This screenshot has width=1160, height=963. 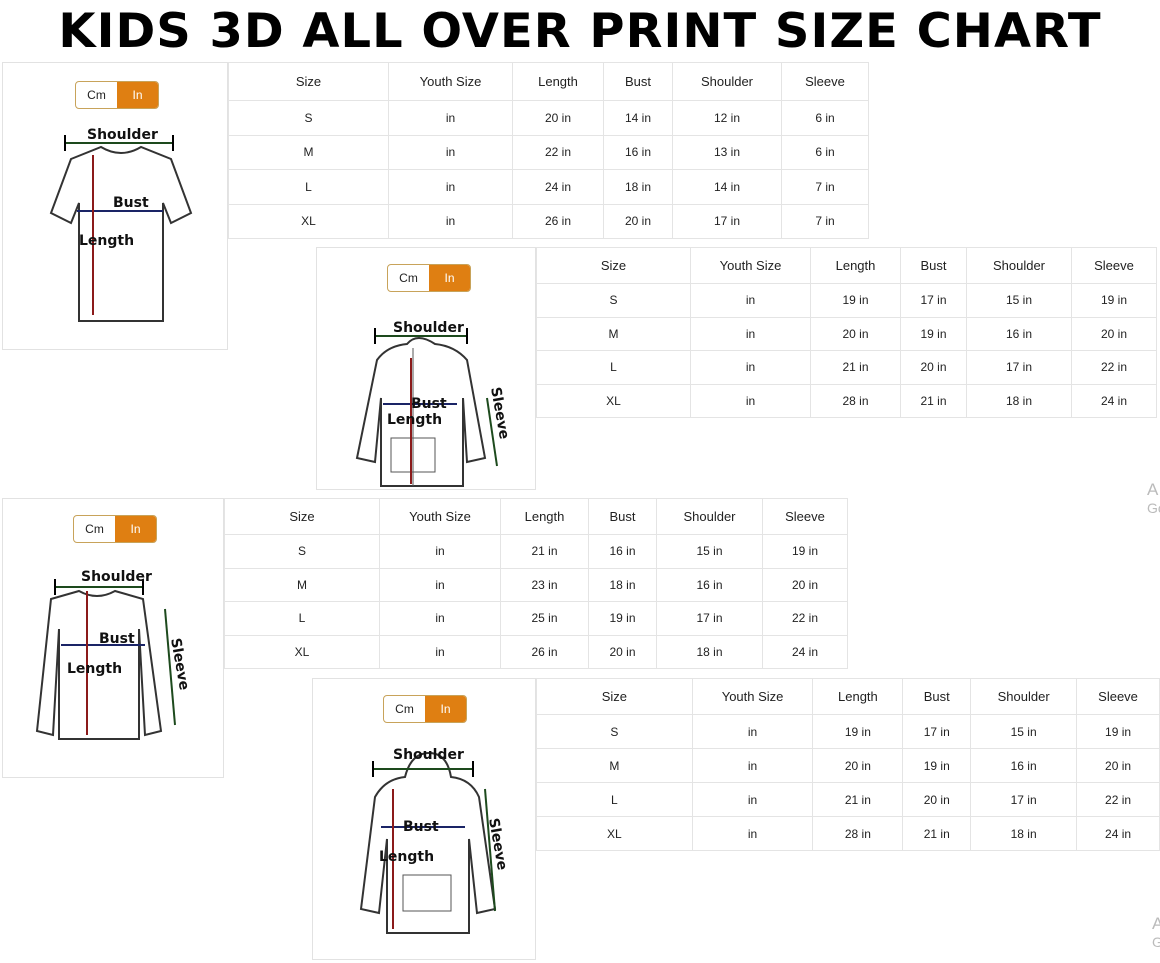 I want to click on table-cell: 28 in, so click(x=858, y=833).